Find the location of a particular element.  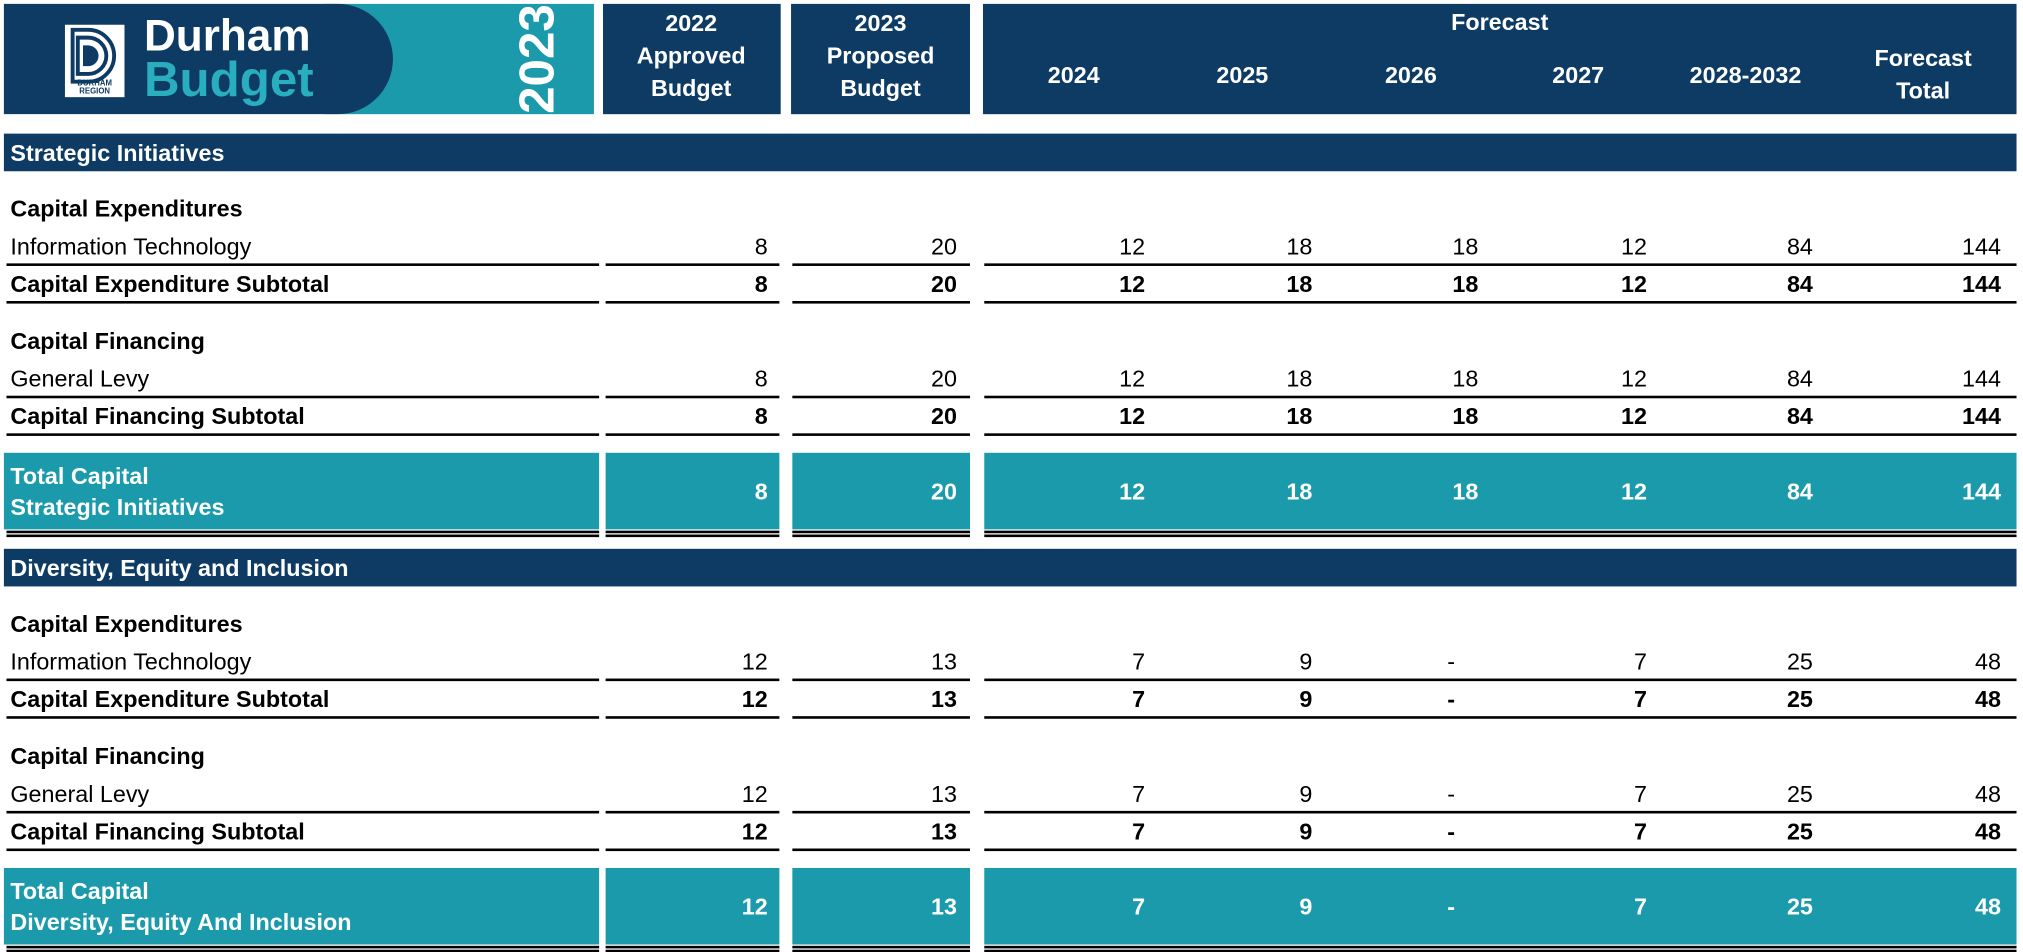

forecast-header-box is located at coordinates (1499, 59).